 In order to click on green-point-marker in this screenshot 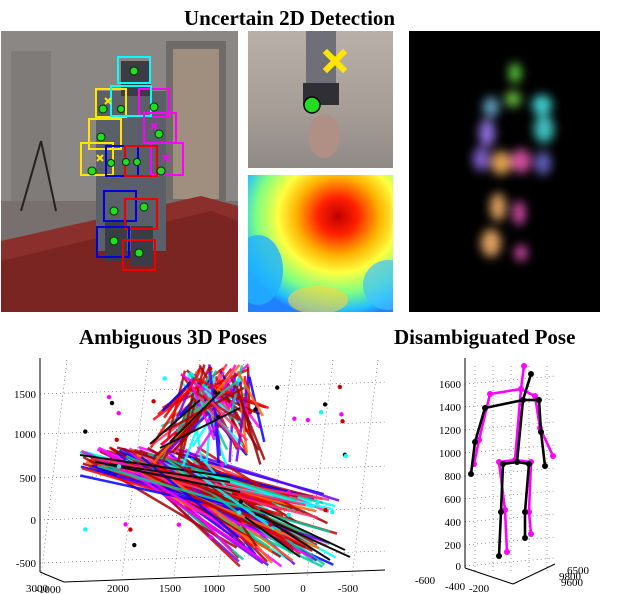, I will do `click(312, 105)`.